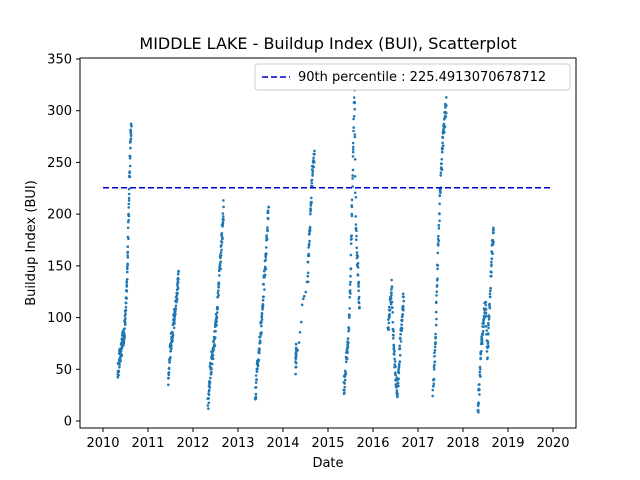 The width and height of the screenshot is (640, 480). I want to click on y-tick-label: 0, so click(68, 422).